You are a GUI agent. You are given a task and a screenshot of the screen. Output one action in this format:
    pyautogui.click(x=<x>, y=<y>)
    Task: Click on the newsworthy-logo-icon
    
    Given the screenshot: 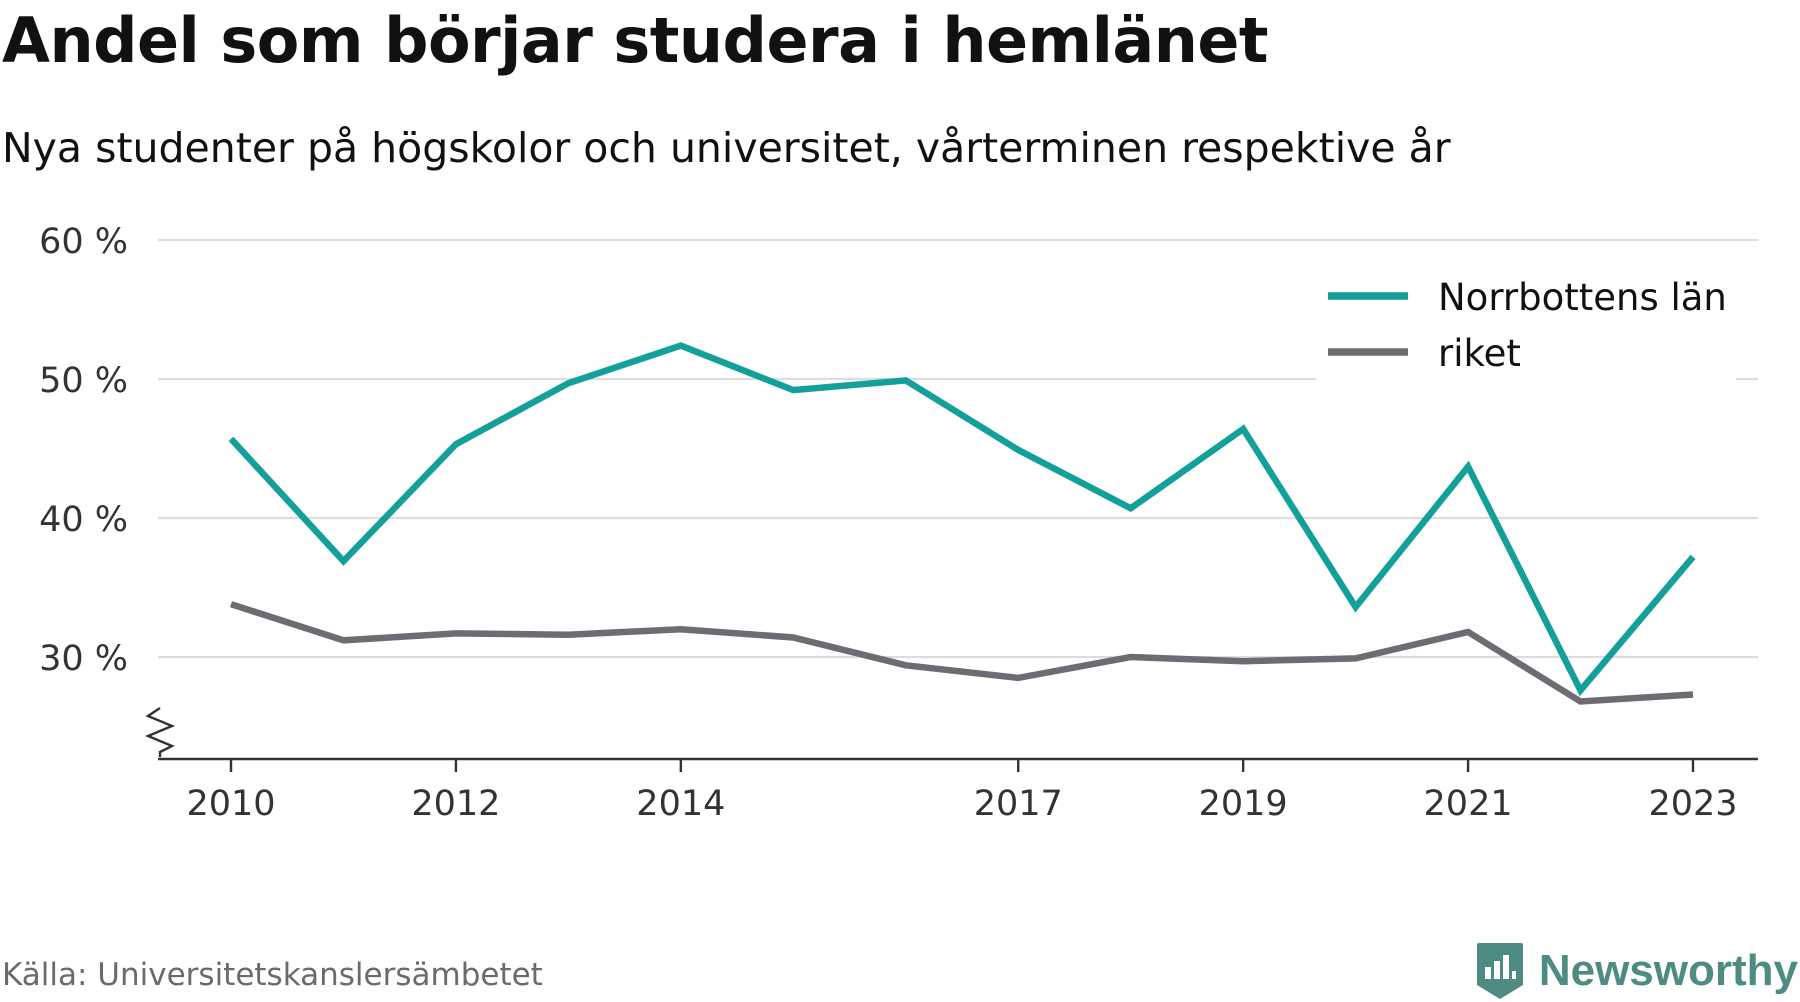 What is the action you would take?
    pyautogui.click(x=1500, y=971)
    